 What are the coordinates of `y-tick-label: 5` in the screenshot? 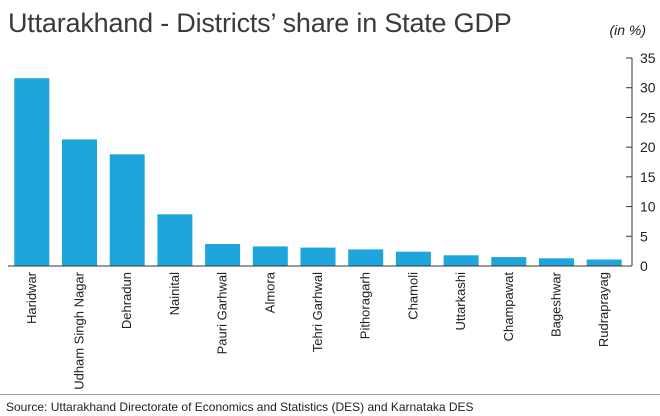 It's located at (644, 236).